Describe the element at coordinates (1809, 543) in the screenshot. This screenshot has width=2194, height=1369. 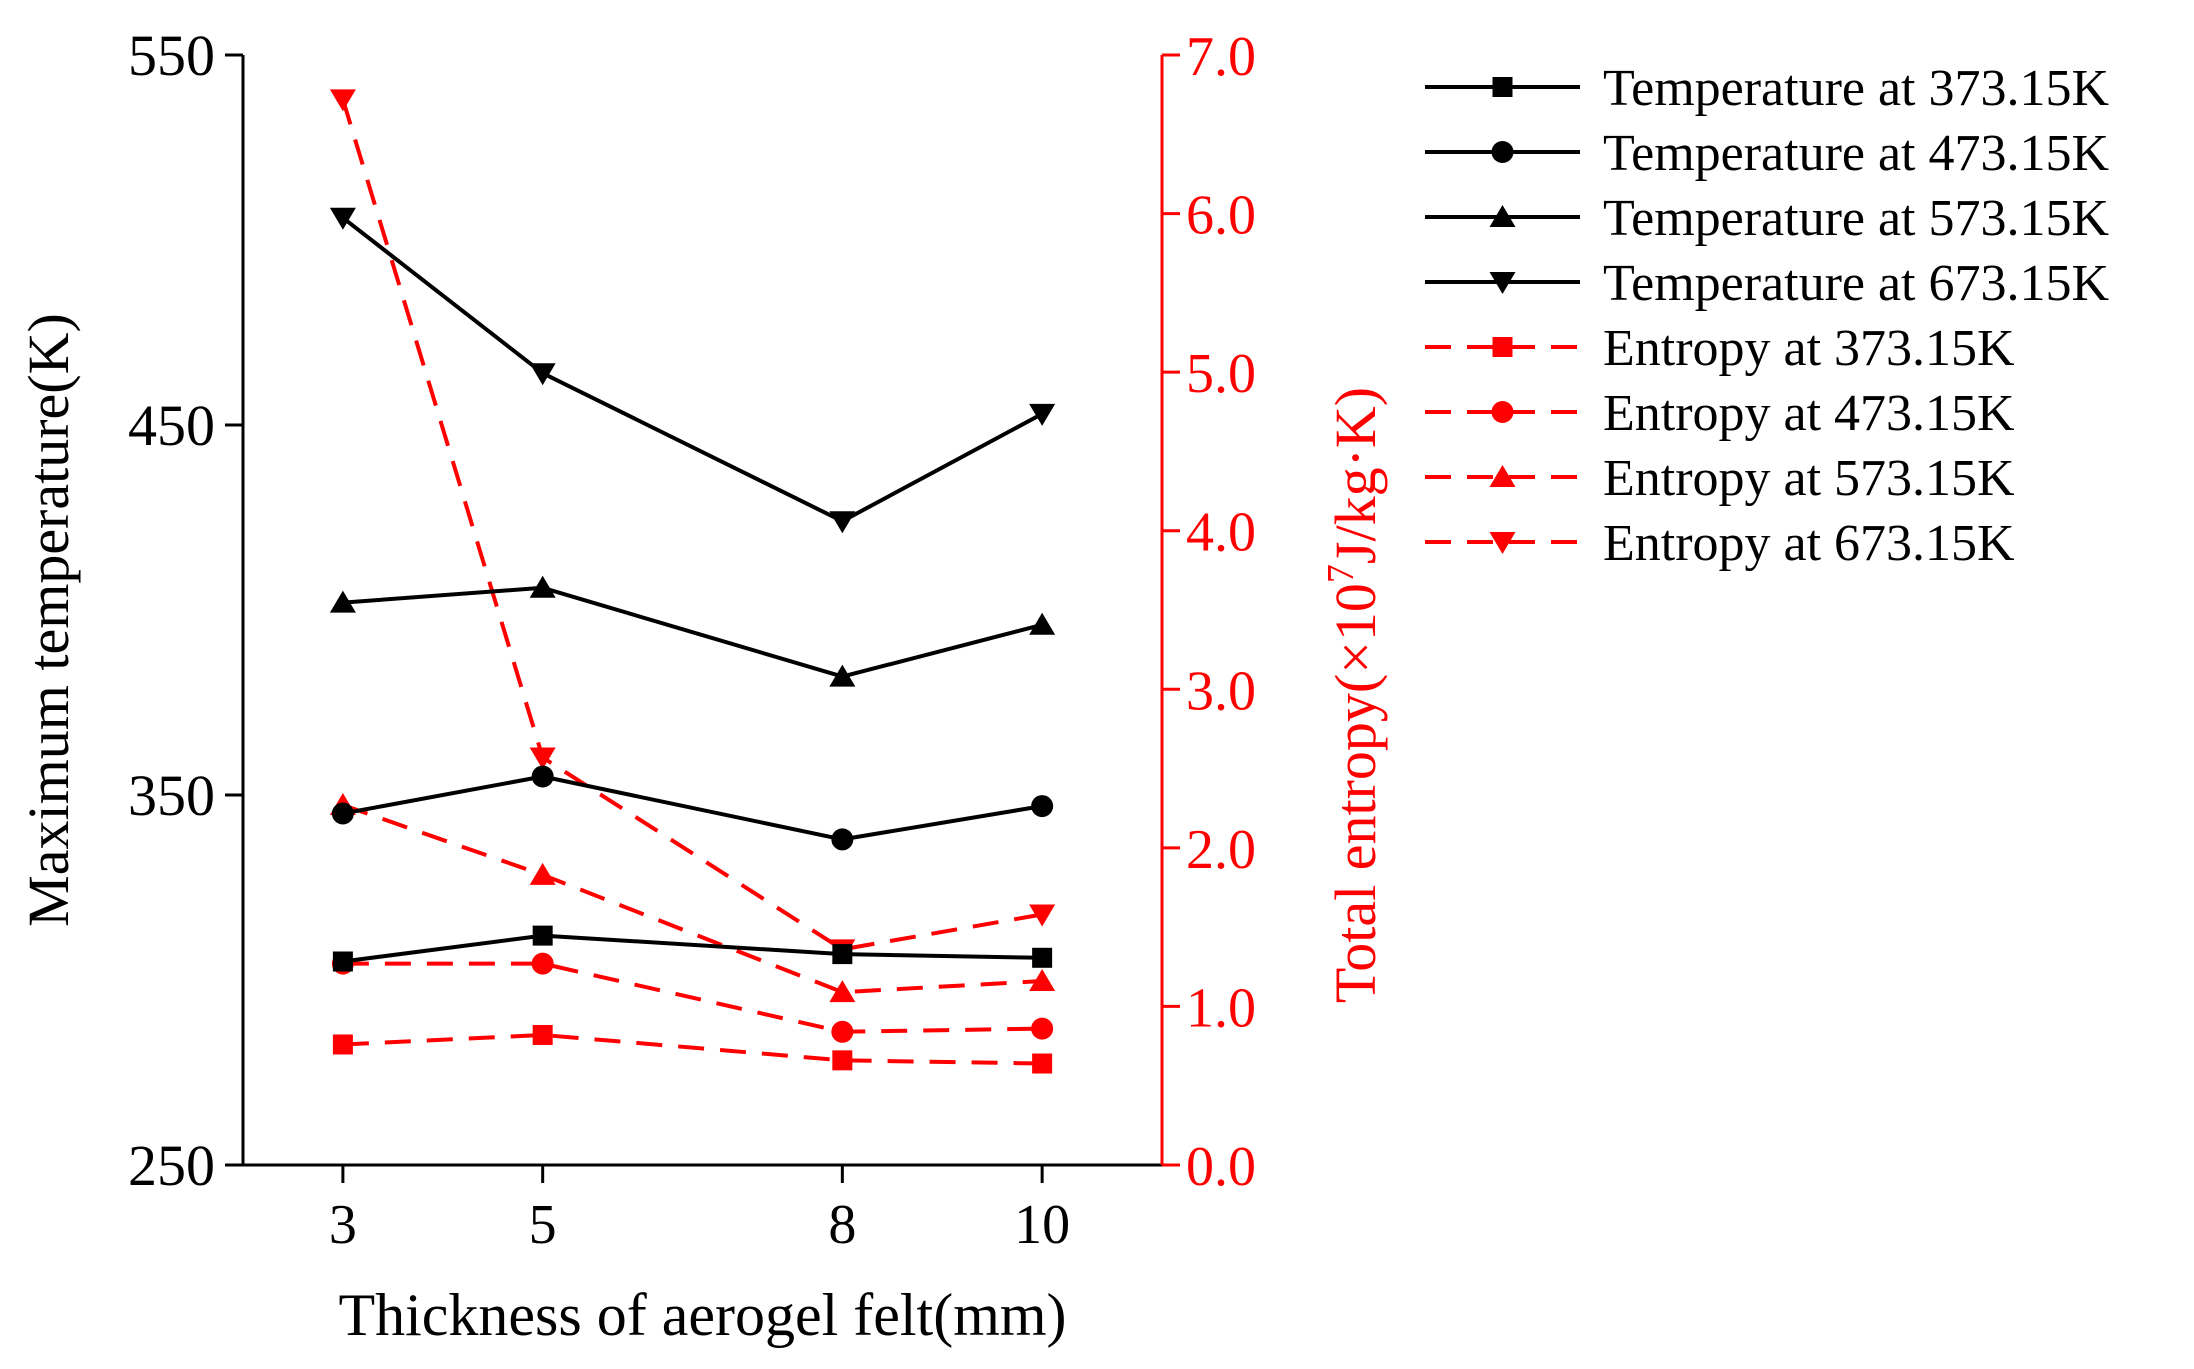
I see `legend-label: Entropy at 673.15K` at that location.